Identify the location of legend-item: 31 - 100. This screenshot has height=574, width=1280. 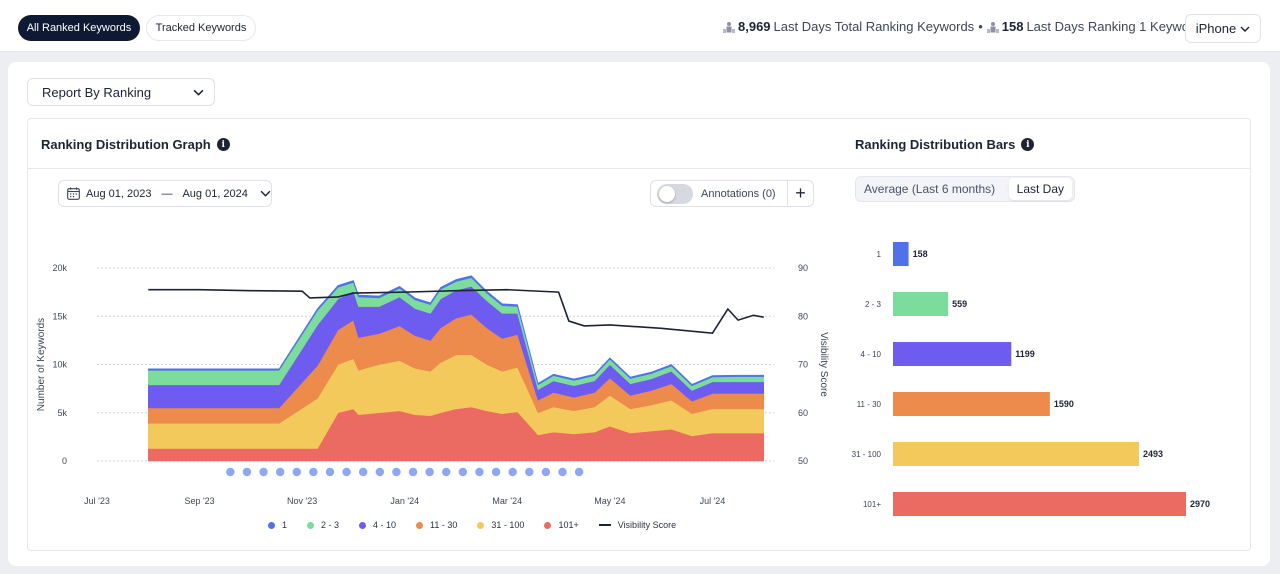
(500, 525).